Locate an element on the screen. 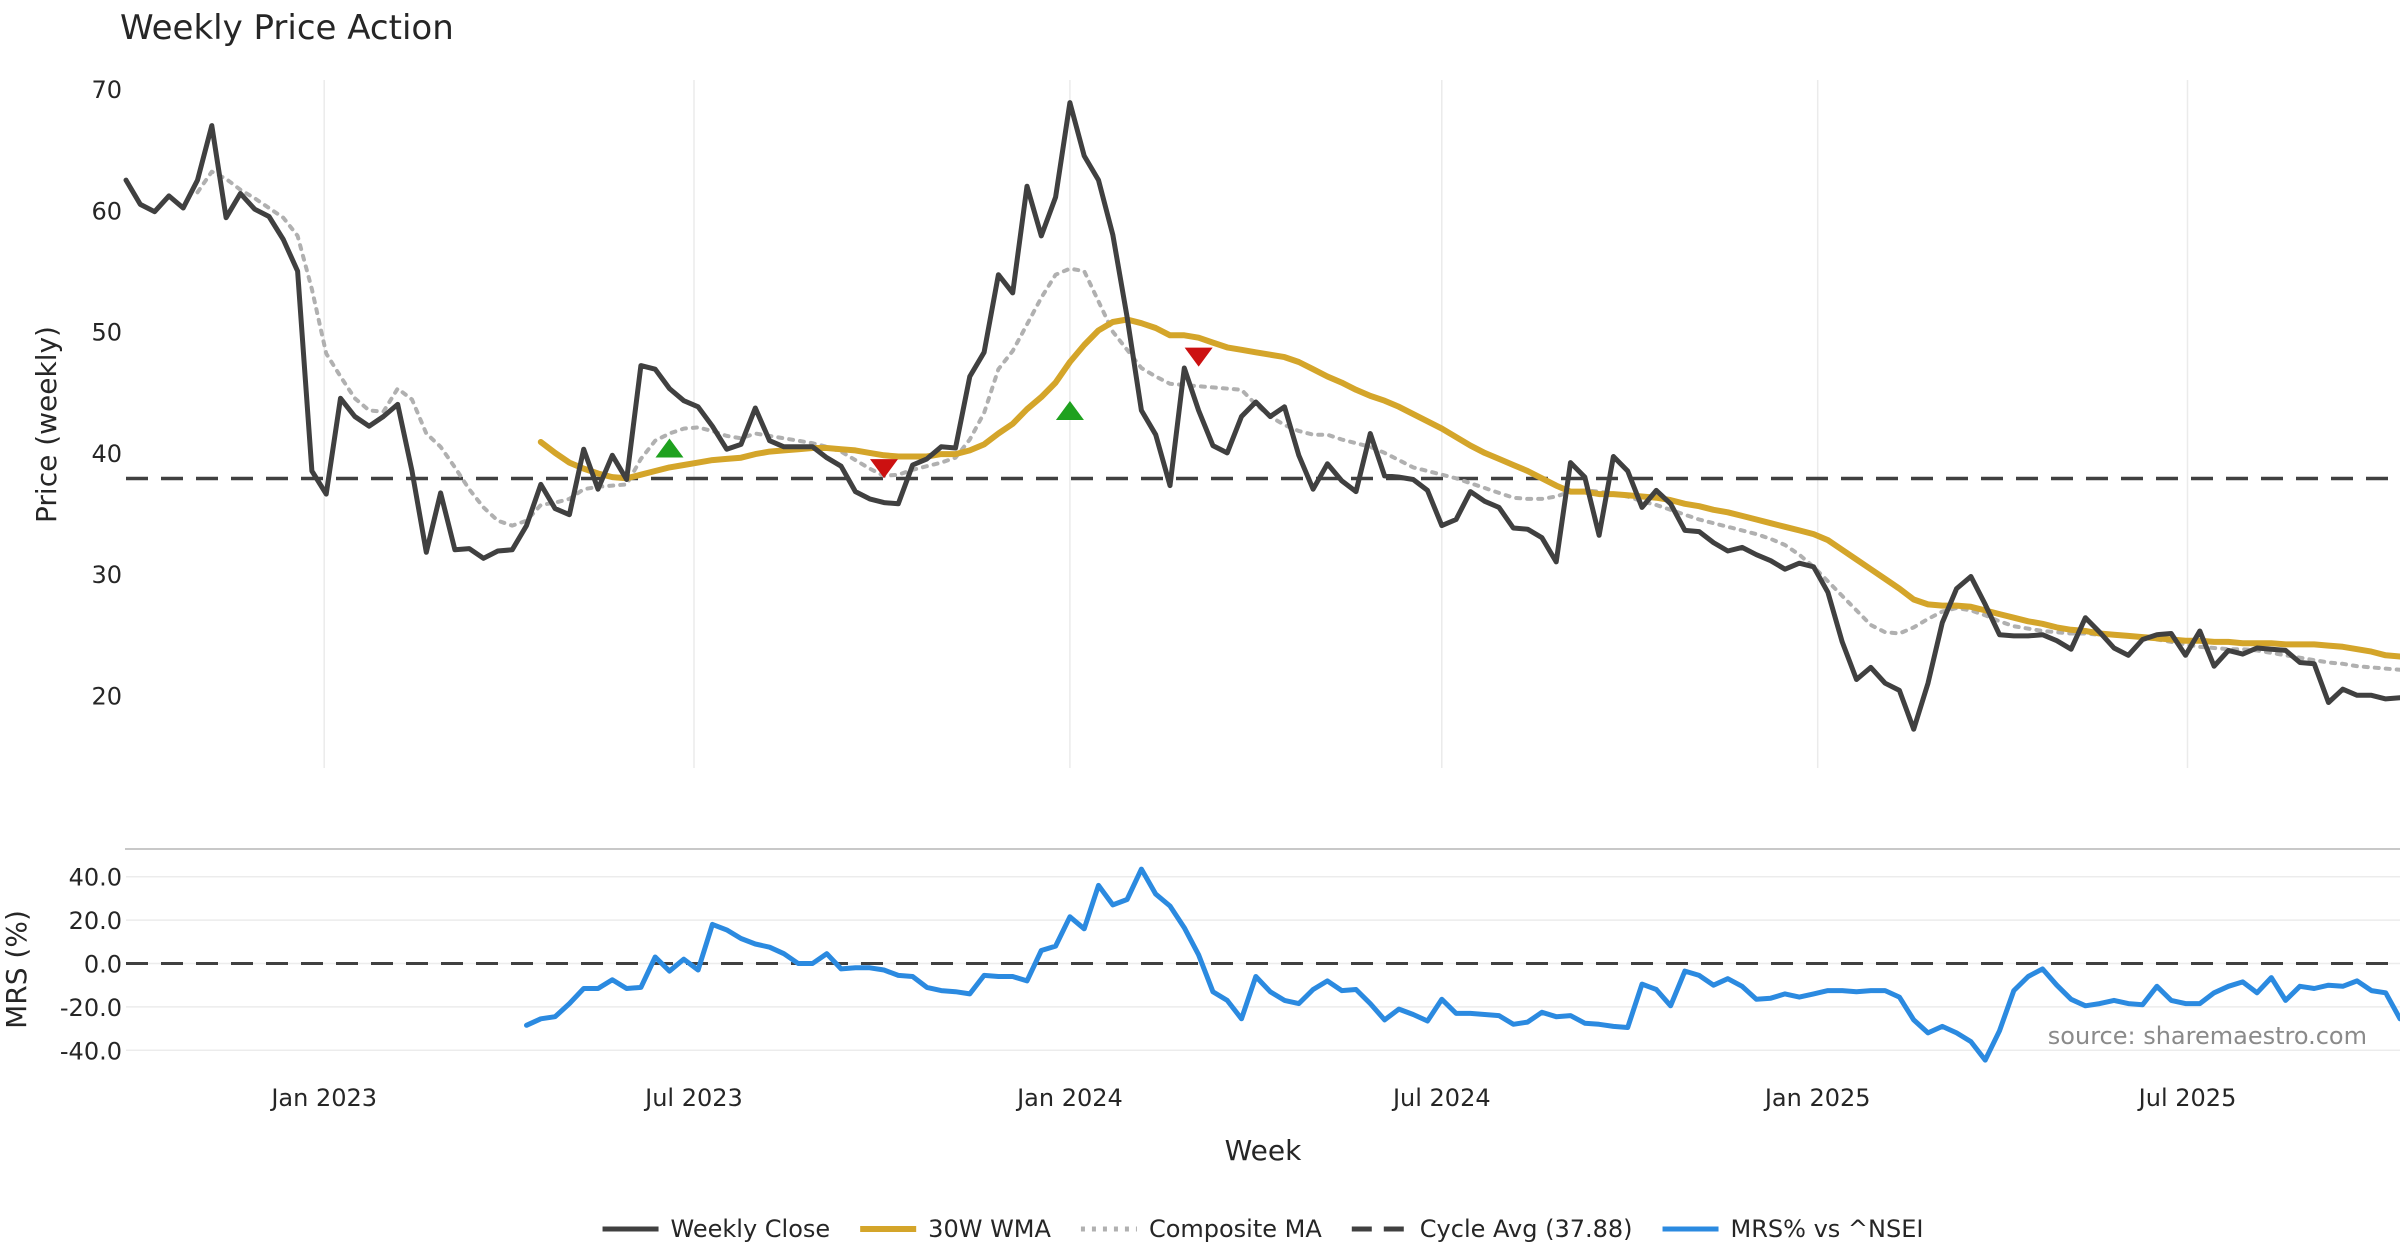 The width and height of the screenshot is (2400, 1260). legend-label: 30W WMA is located at coordinates (989, 1229).